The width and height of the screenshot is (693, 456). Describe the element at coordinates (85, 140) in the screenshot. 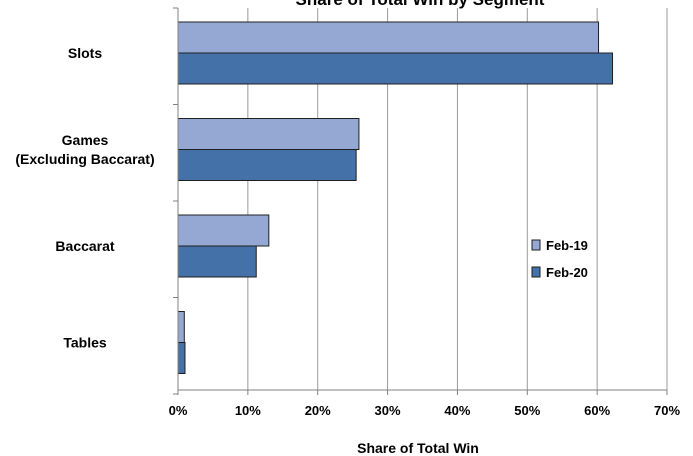

I see `category-label: Games` at that location.